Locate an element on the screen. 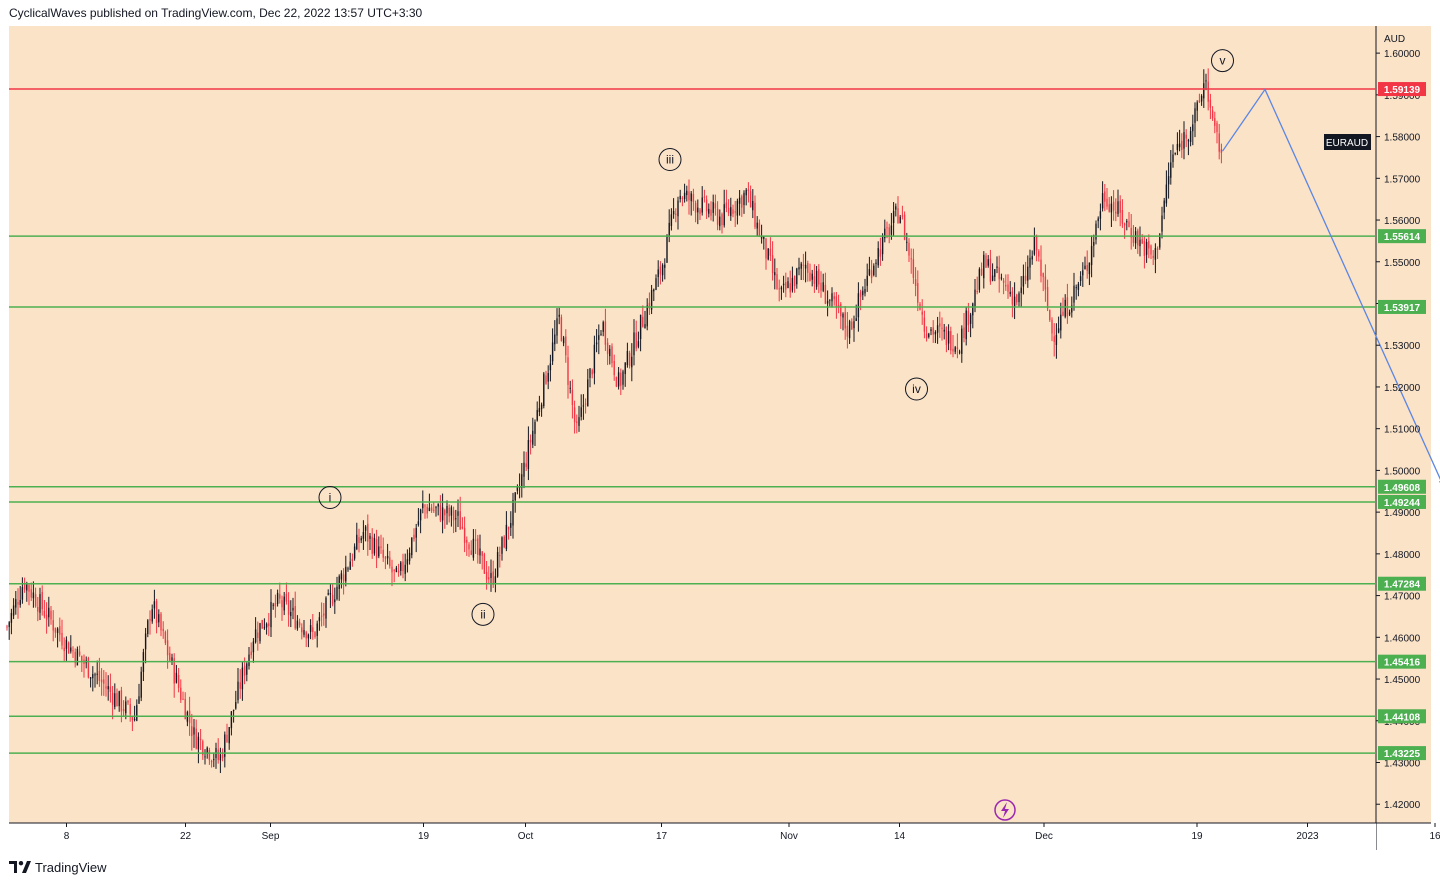 The height and width of the screenshot is (884, 1440). time-tick-label: Oct is located at coordinates (526, 836).